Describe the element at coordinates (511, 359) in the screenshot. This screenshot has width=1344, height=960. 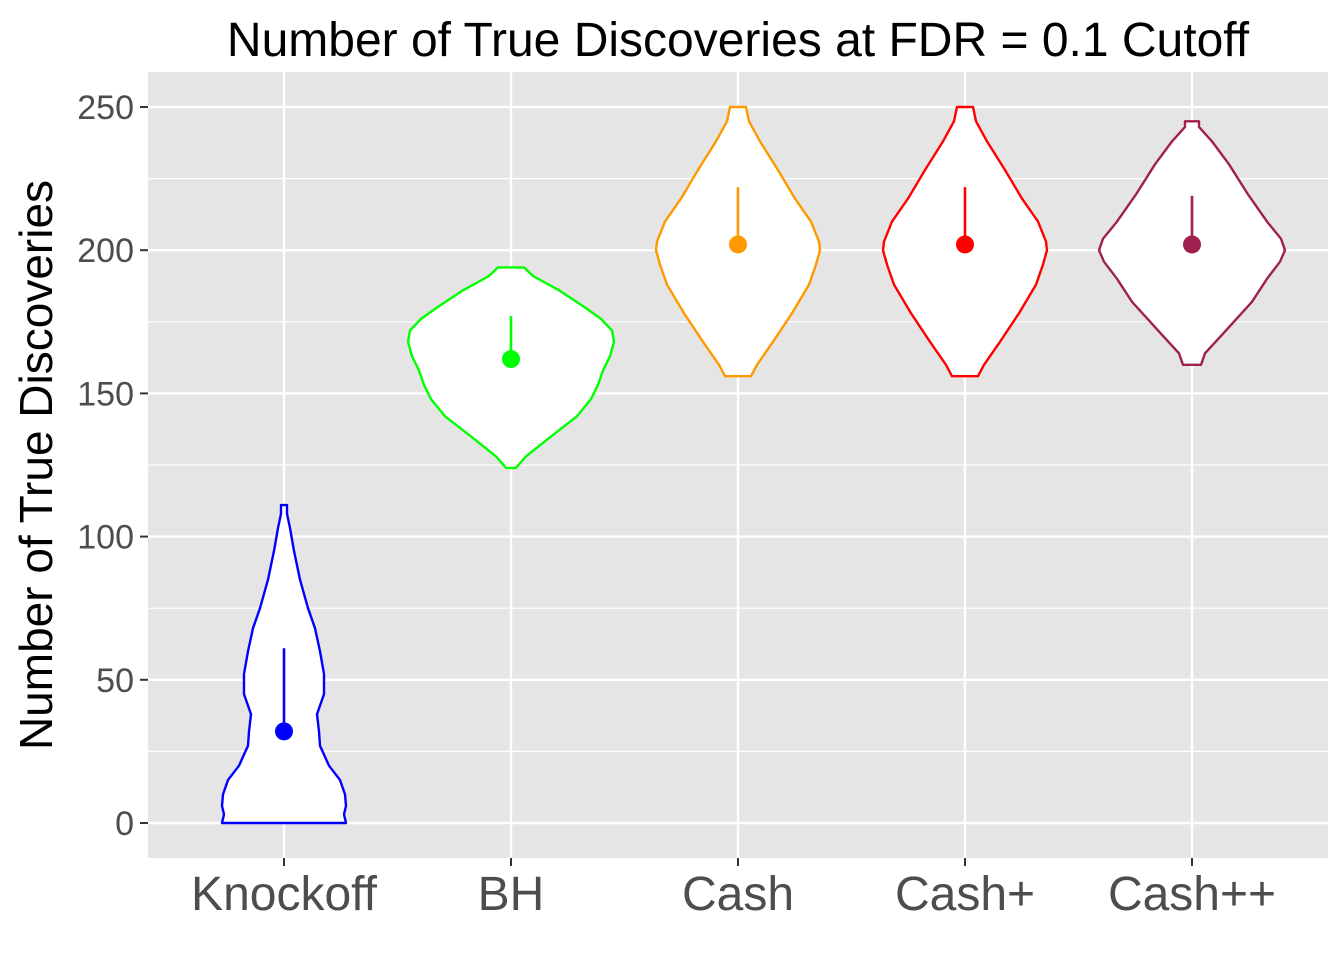
I see `summary-point-bh` at that location.